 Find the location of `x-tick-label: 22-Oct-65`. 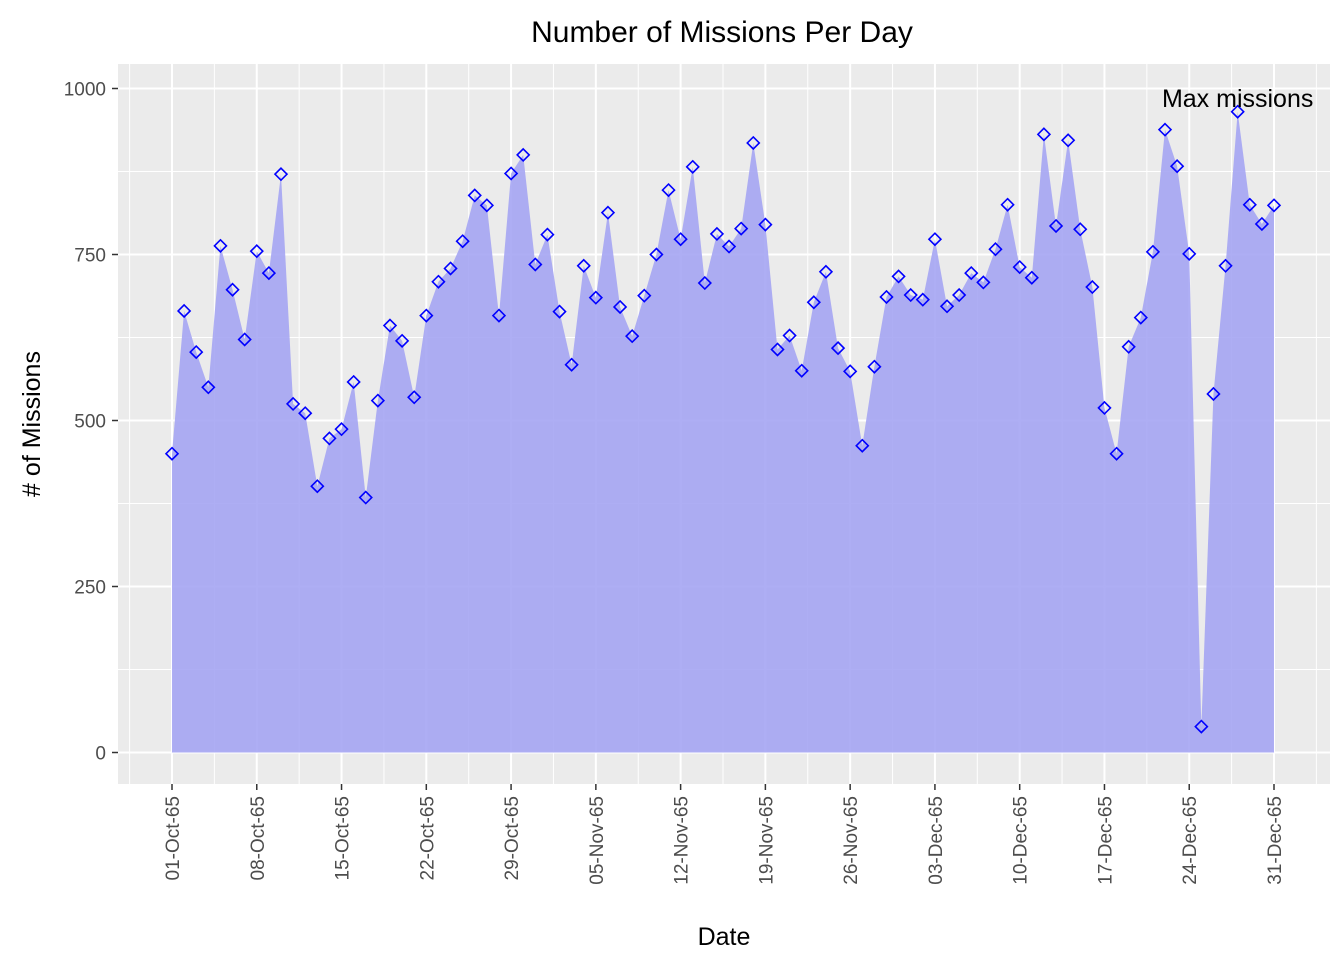

x-tick-label: 22-Oct-65 is located at coordinates (427, 838).